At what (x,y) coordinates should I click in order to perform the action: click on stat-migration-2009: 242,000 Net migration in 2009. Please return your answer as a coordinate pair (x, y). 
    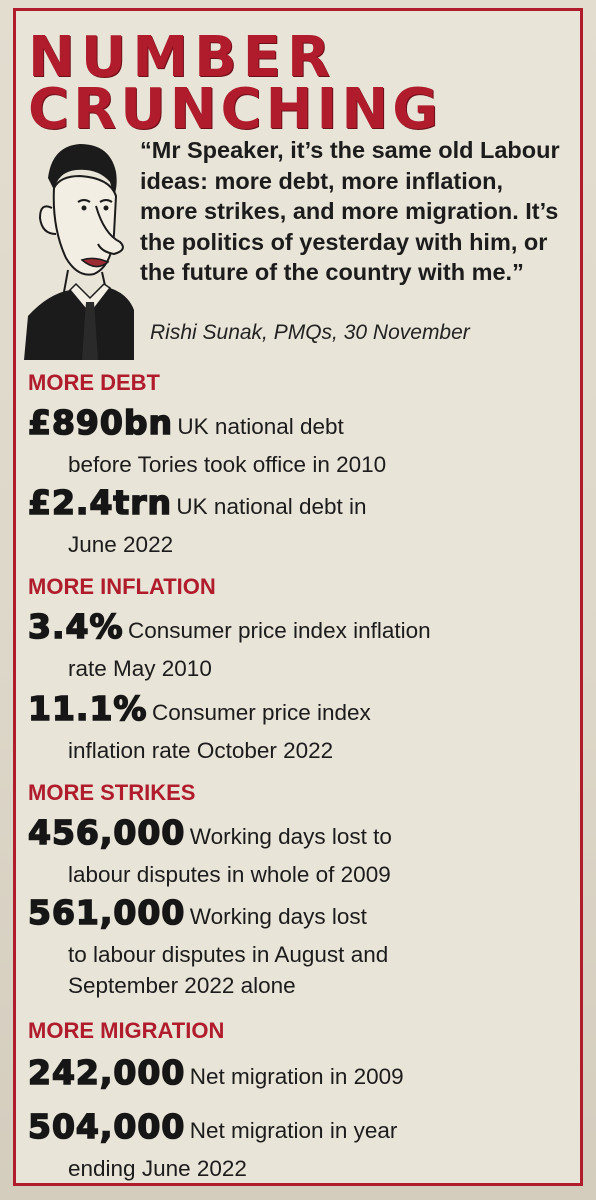
    Looking at the image, I should click on (301, 1076).